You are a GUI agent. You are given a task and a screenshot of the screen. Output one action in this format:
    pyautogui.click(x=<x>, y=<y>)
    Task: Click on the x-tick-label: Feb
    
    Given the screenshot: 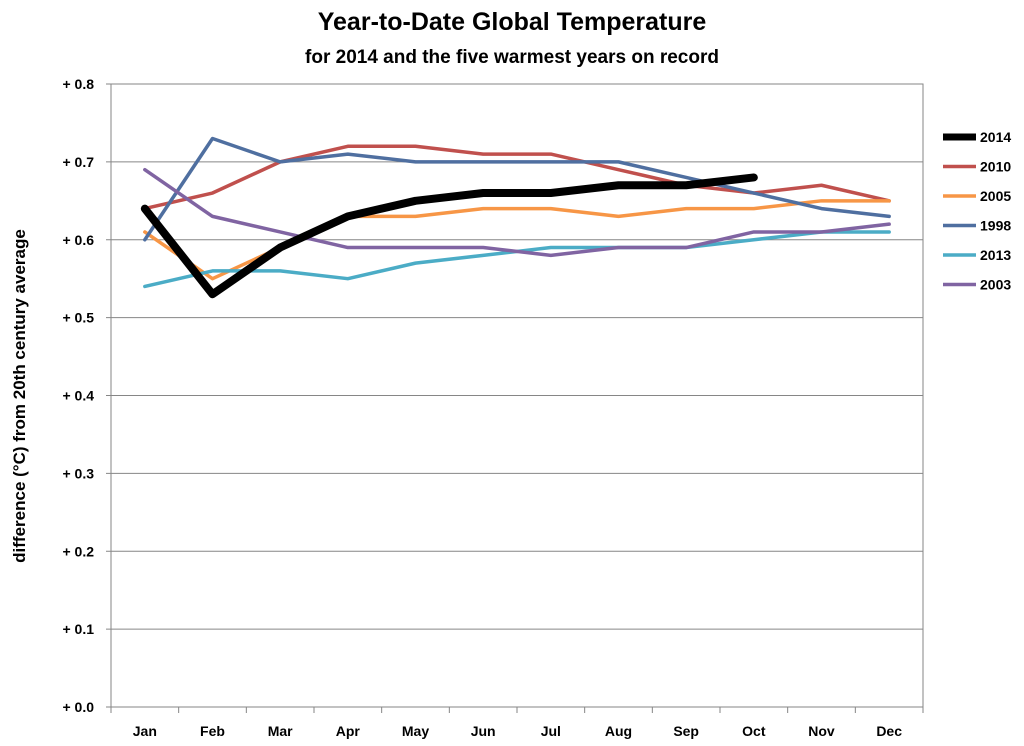 What is the action you would take?
    pyautogui.click(x=212, y=731)
    